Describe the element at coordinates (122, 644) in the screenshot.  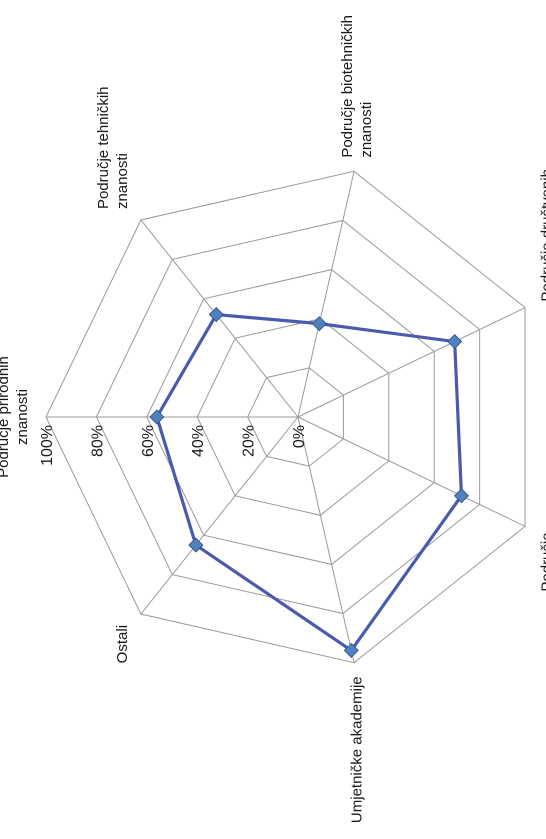
I see `category-label: Ostali` at that location.